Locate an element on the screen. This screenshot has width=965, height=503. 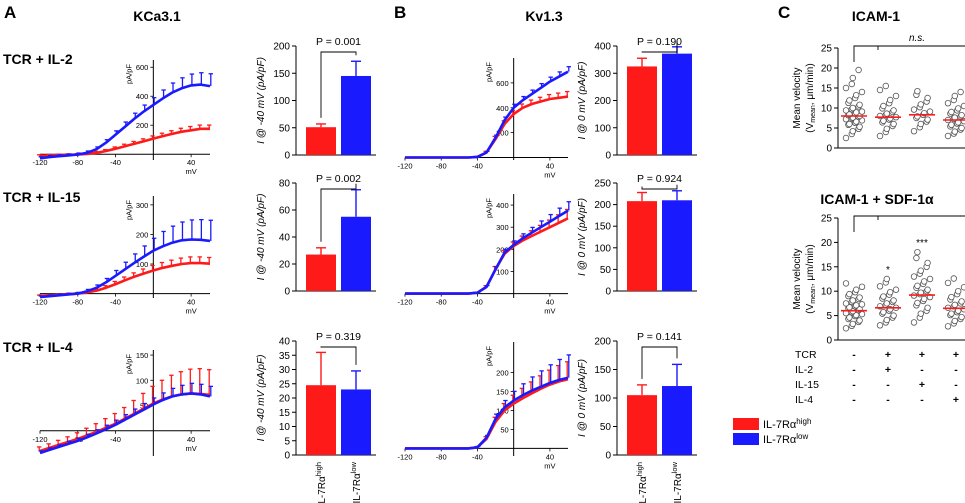
category-label-low: IL-7Rαlow is located at coordinates (356, 482).